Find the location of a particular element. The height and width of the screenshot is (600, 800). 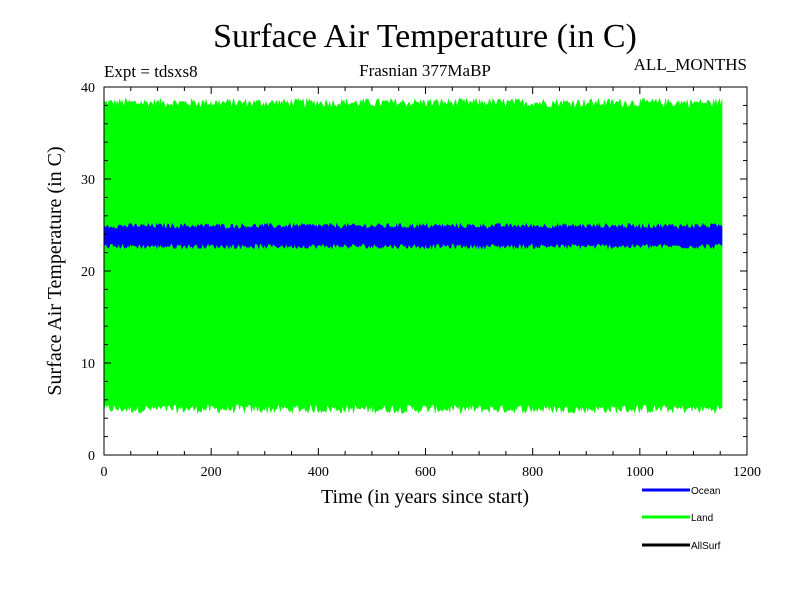

x-tick-label: 1000 is located at coordinates (640, 472).